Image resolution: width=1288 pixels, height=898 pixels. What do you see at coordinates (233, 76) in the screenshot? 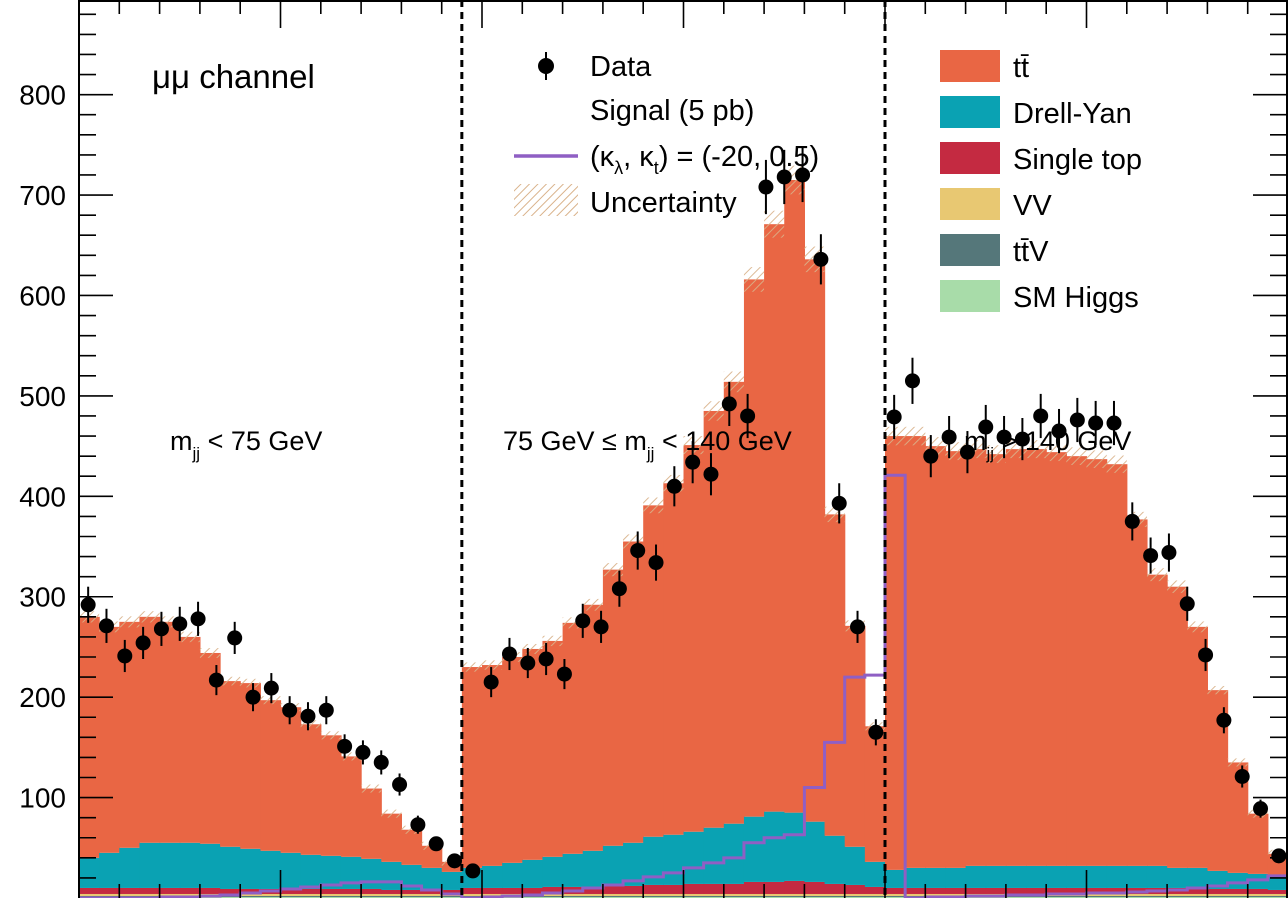
I see `channel-label: μμ channel` at bounding box center [233, 76].